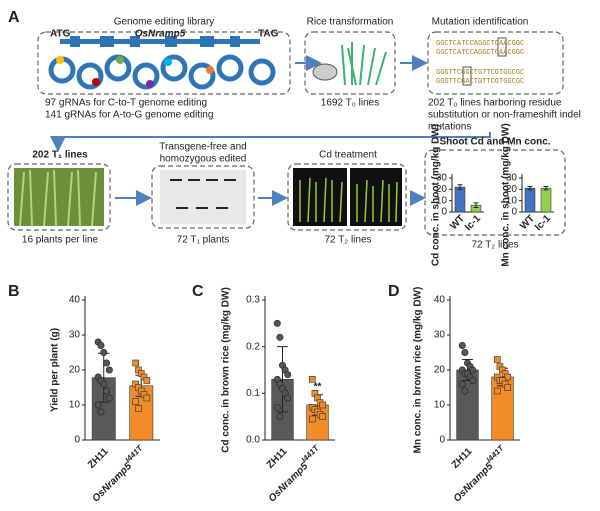  What do you see at coordinates (253, 300) in the screenshot?
I see `y-tick-label: 0.3` at bounding box center [253, 300].